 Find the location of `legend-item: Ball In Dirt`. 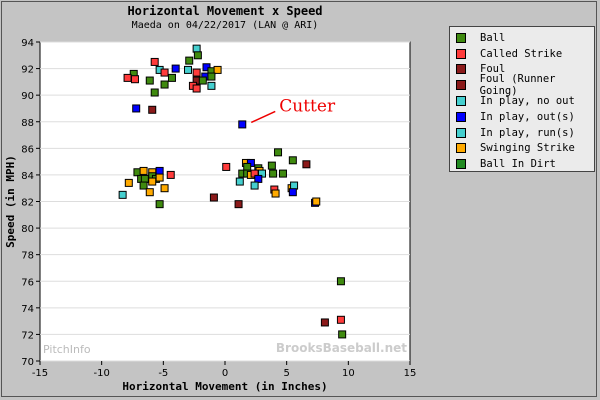

legend-item: Ball In Dirt is located at coordinates (525, 164).